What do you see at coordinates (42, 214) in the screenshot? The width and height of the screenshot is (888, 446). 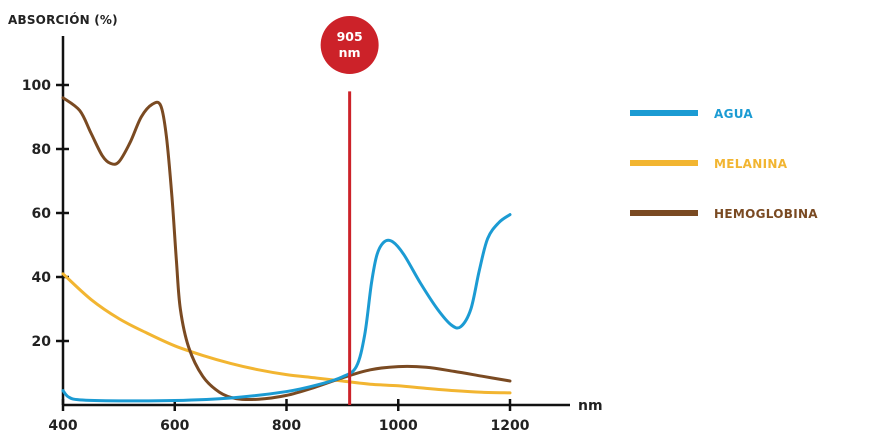 I see `y-tick-label: 60` at bounding box center [42, 214].